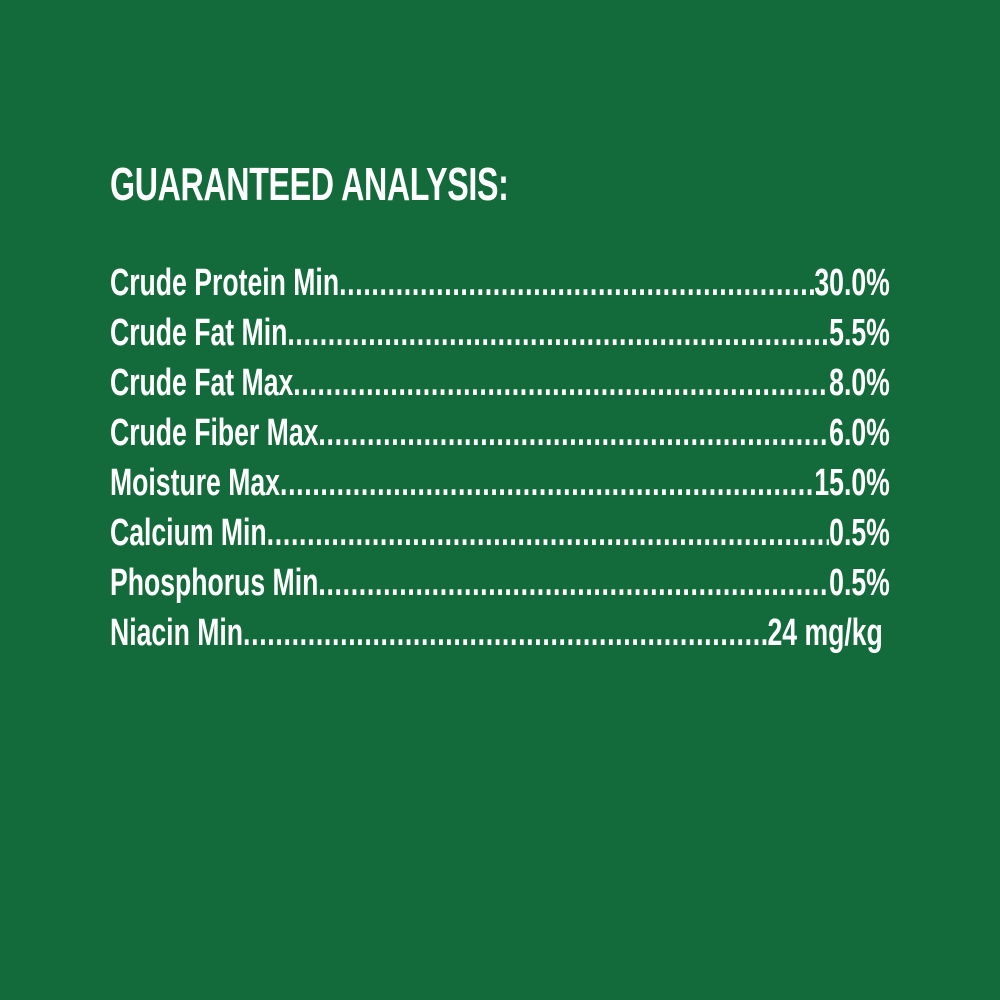  I want to click on row-value: 5.5%, so click(859, 333).